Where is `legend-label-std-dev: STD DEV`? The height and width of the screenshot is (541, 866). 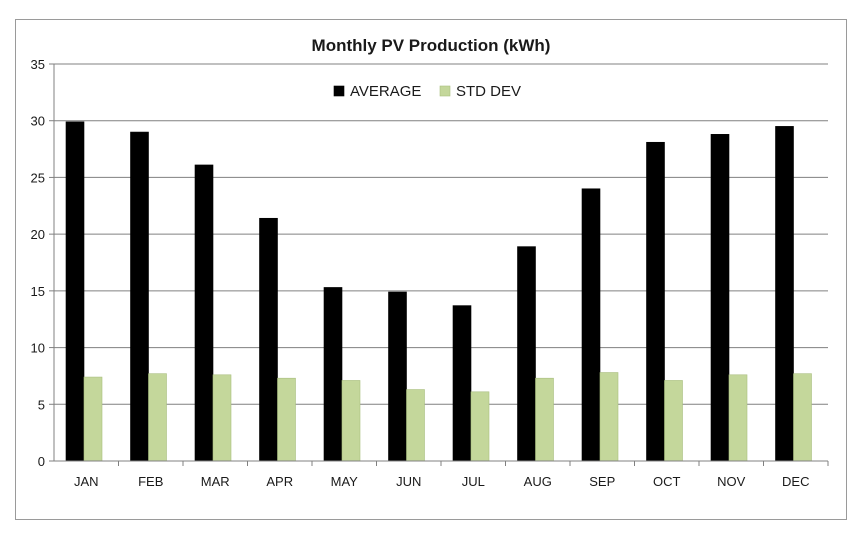 legend-label-std-dev: STD DEV is located at coordinates (488, 91).